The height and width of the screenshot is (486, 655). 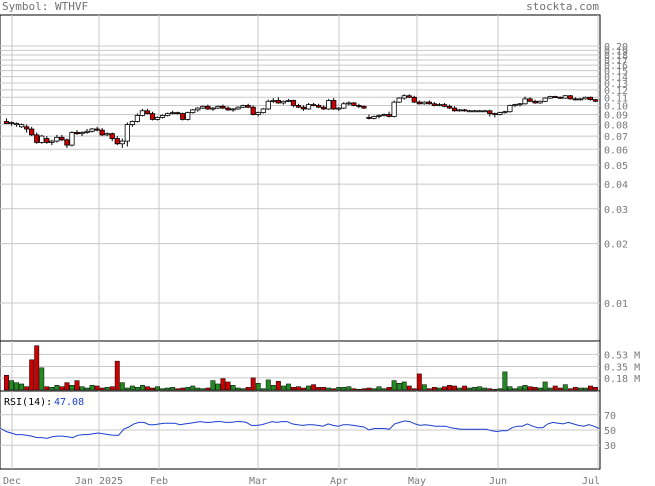 What do you see at coordinates (417, 481) in the screenshot?
I see `x-axis-label: May` at bounding box center [417, 481].